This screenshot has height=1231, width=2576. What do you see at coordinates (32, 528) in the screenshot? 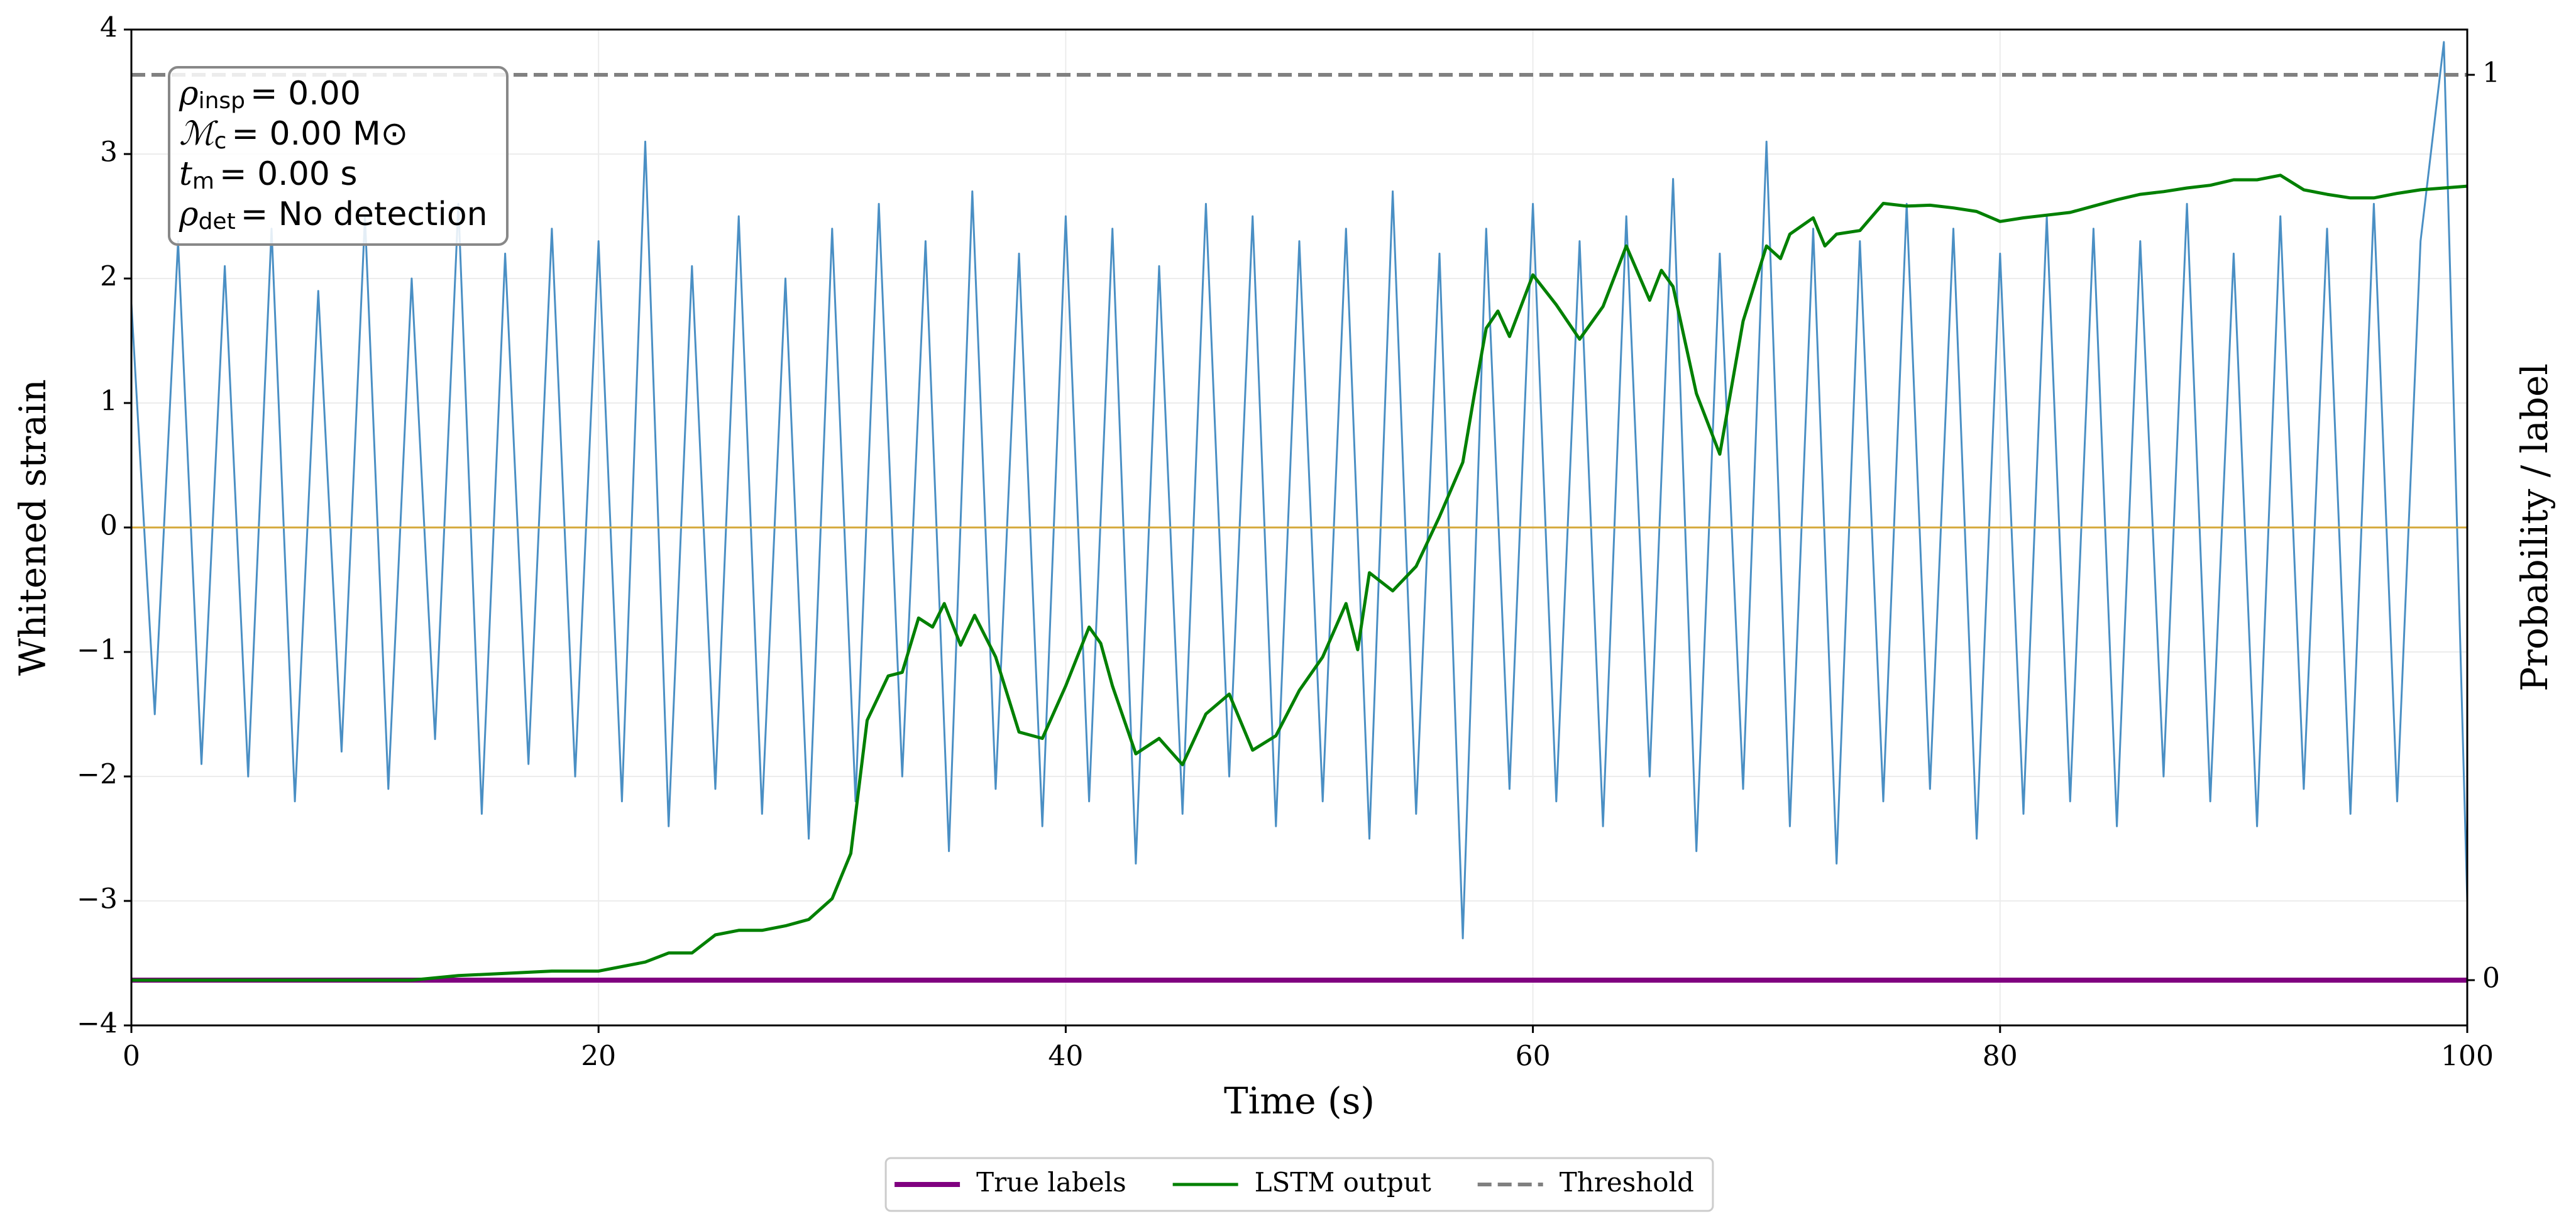
I see `y-axis-label: Whitened strain` at bounding box center [32, 528].